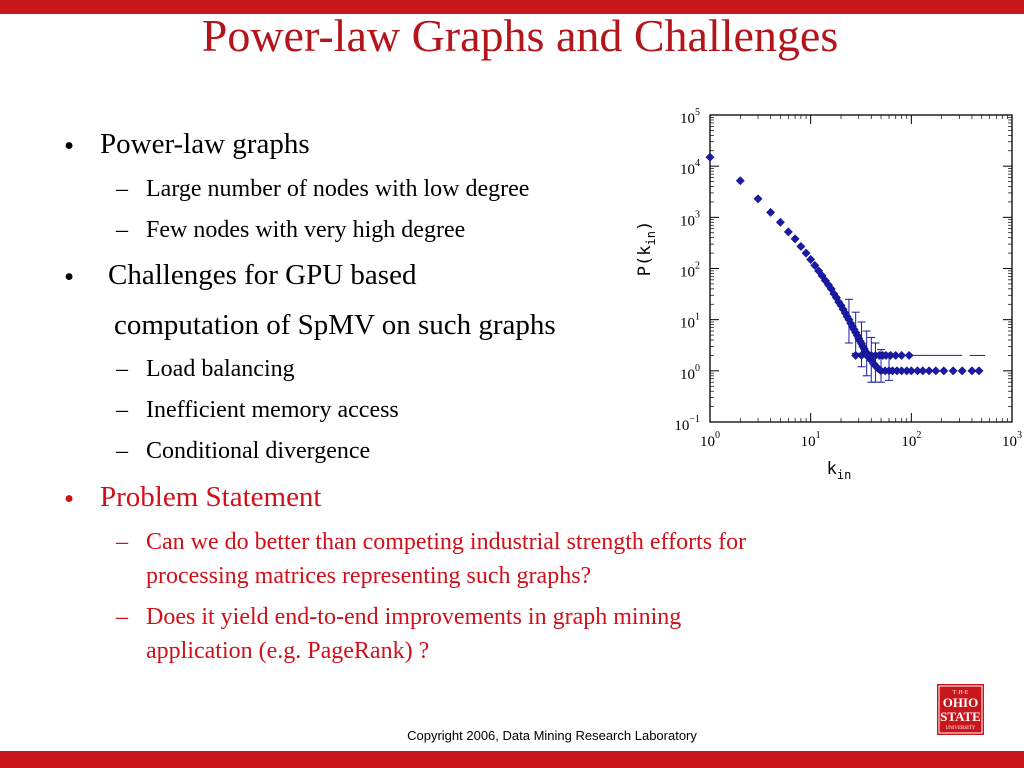 The image size is (1024, 768). Describe the element at coordinates (512, 759) in the screenshot. I see `bottom-accent-bar` at that location.